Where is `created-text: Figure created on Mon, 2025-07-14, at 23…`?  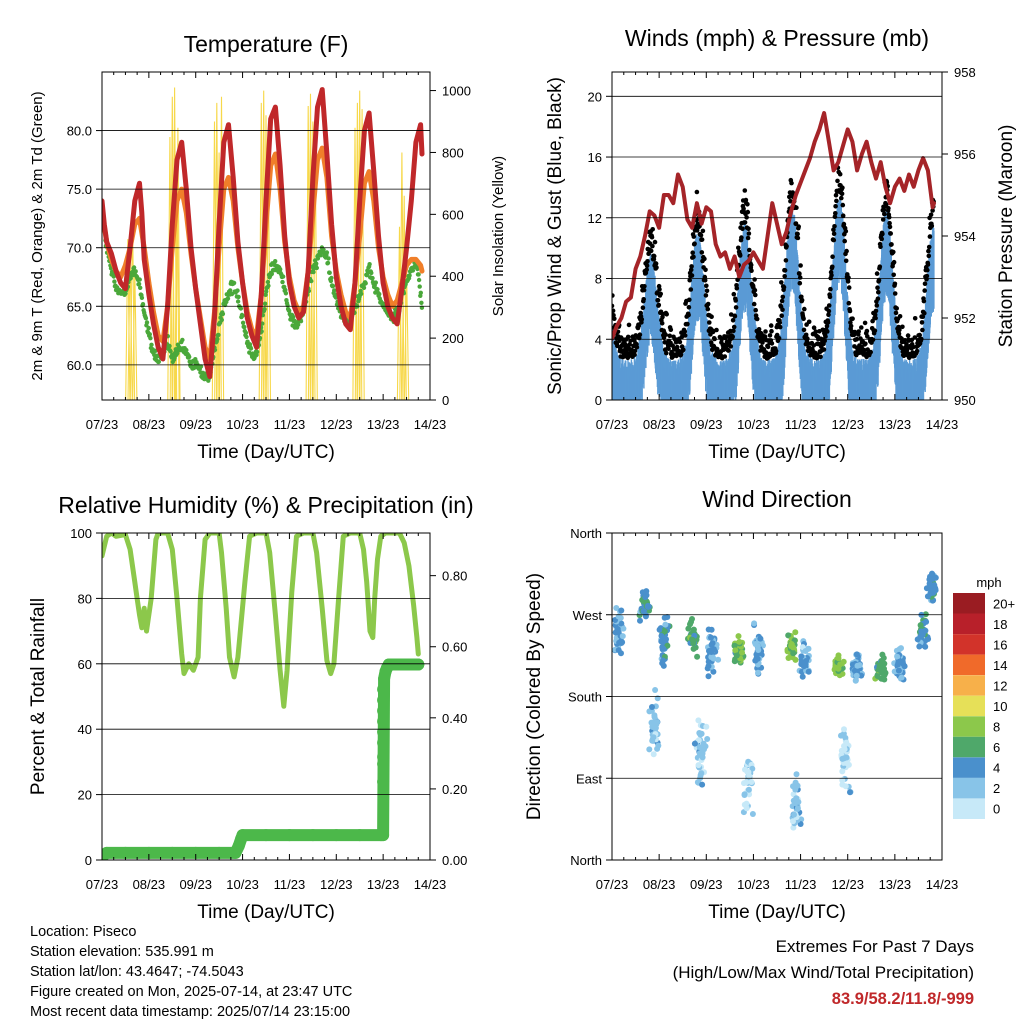
created-text: Figure created on Mon, 2025-07-14, at 23… is located at coordinates (191, 992).